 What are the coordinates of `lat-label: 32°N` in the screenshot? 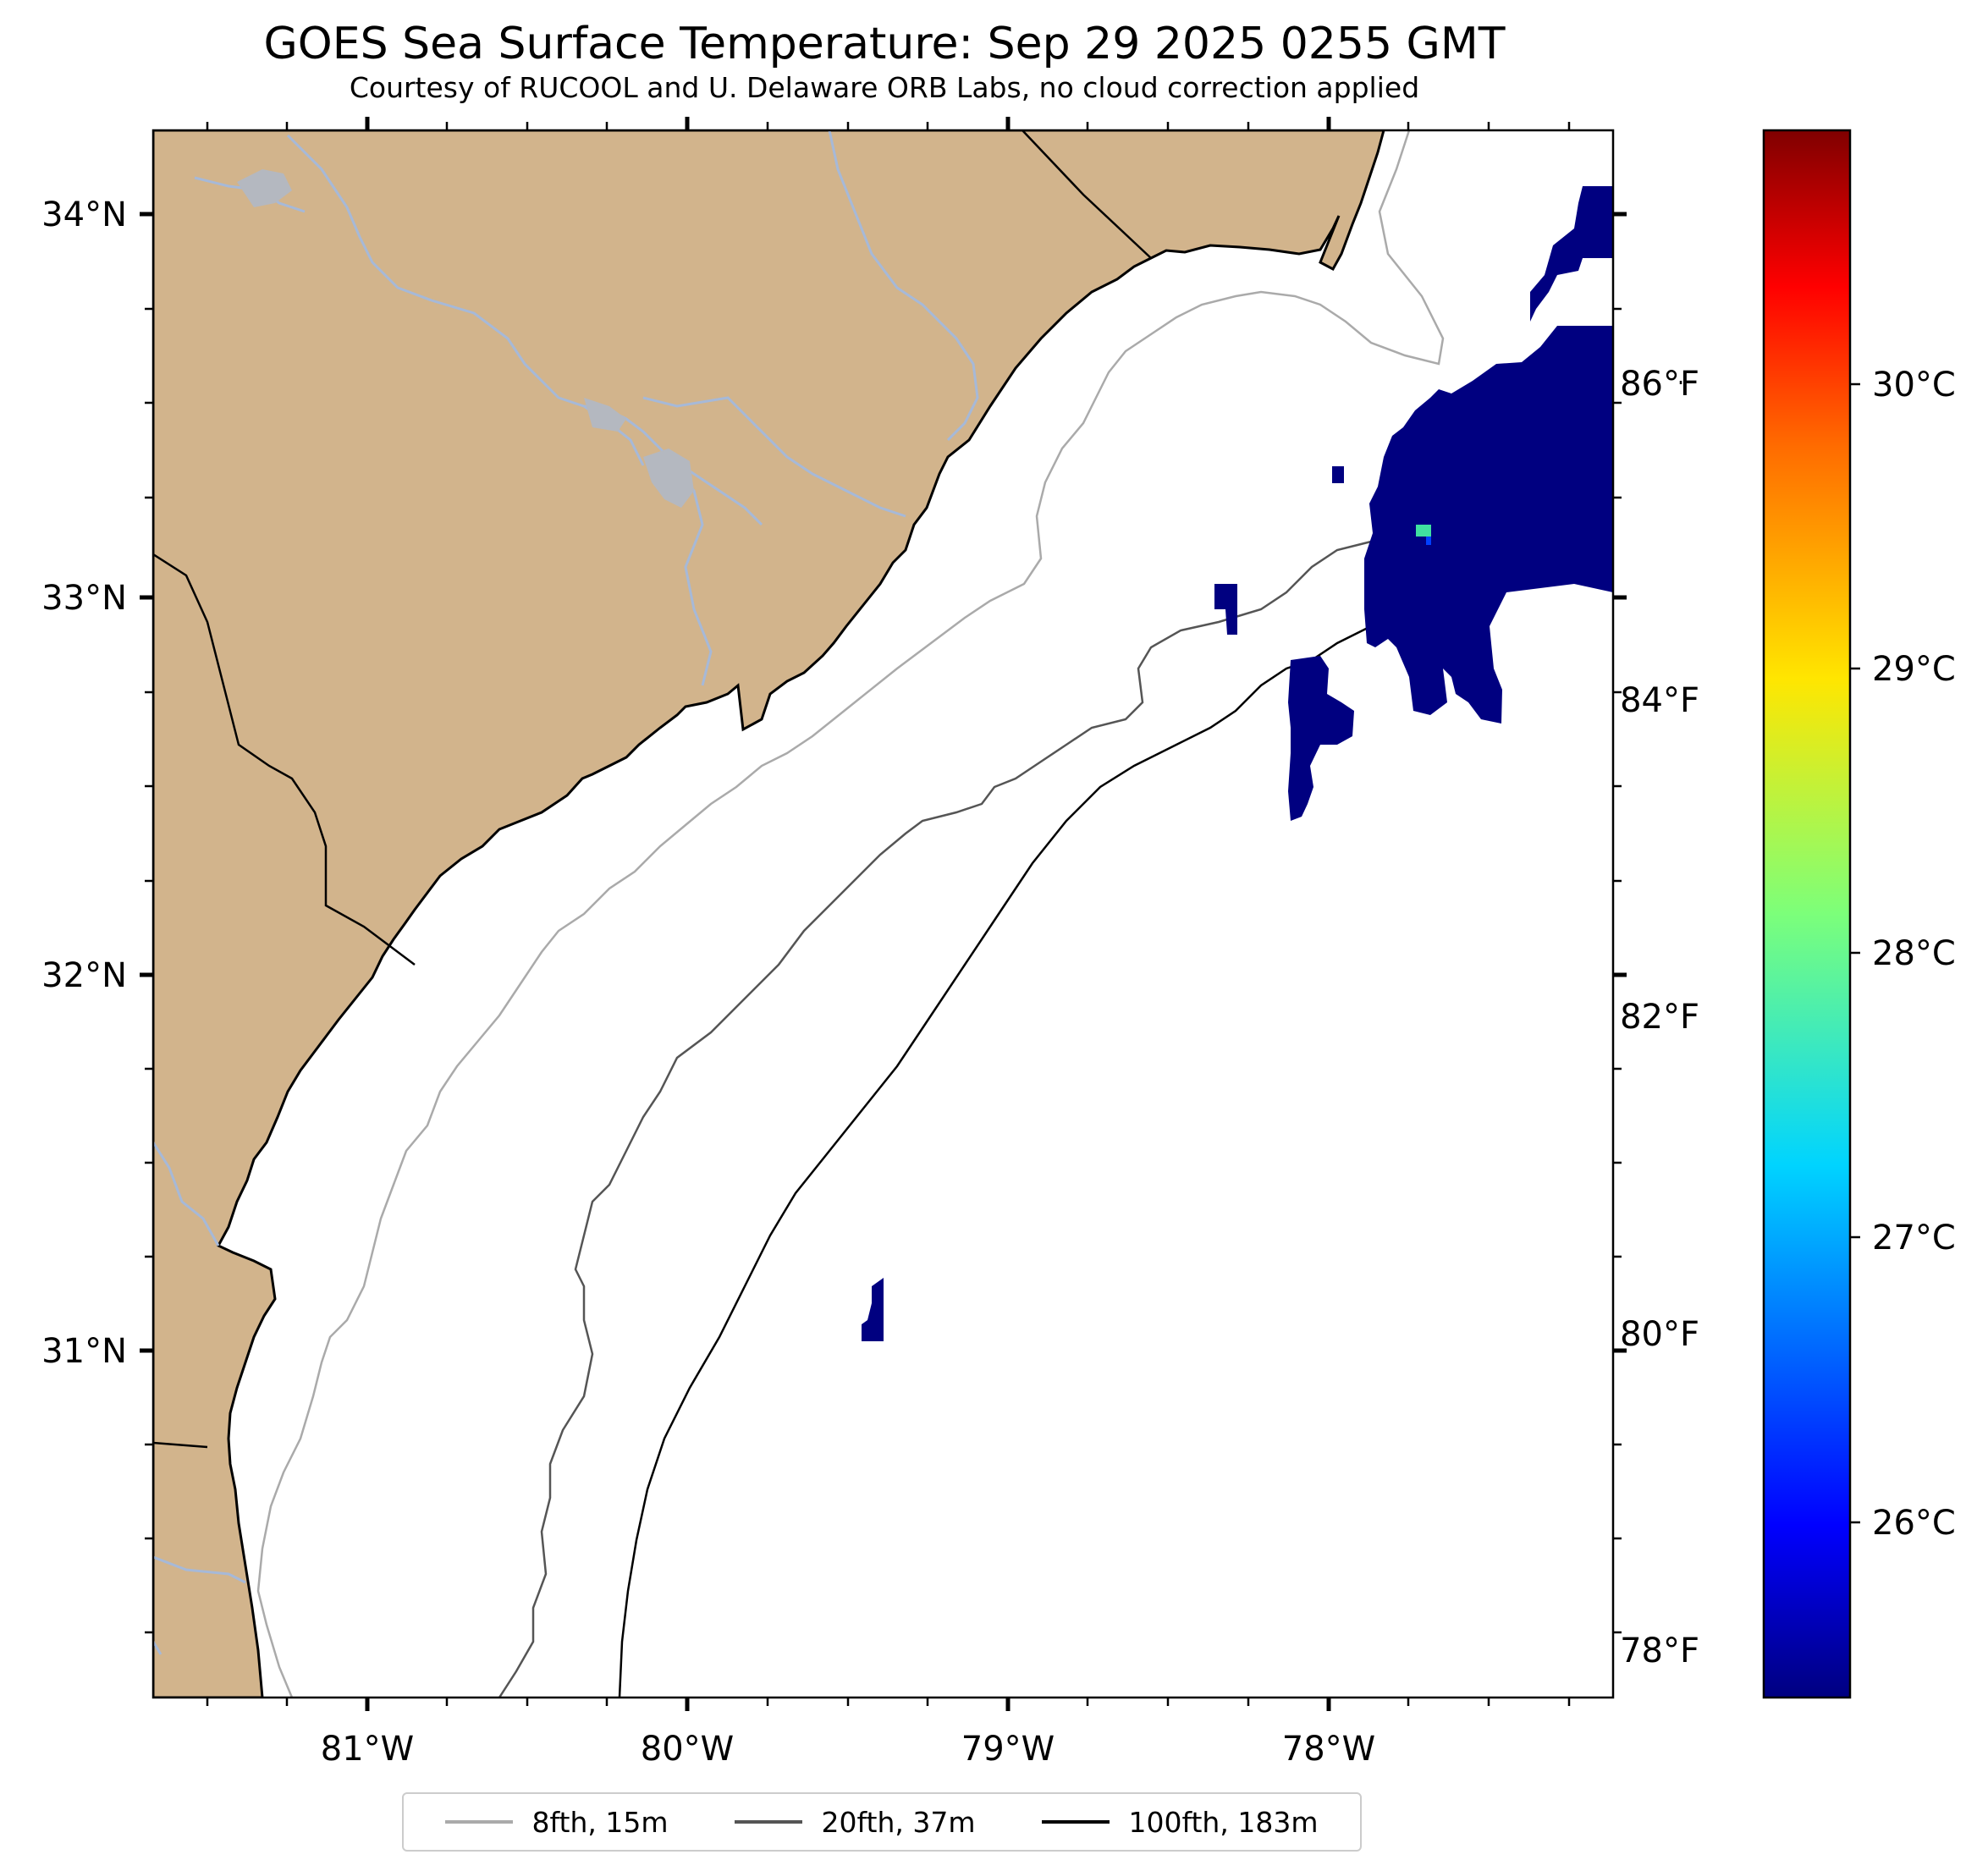 It's located at (84, 976).